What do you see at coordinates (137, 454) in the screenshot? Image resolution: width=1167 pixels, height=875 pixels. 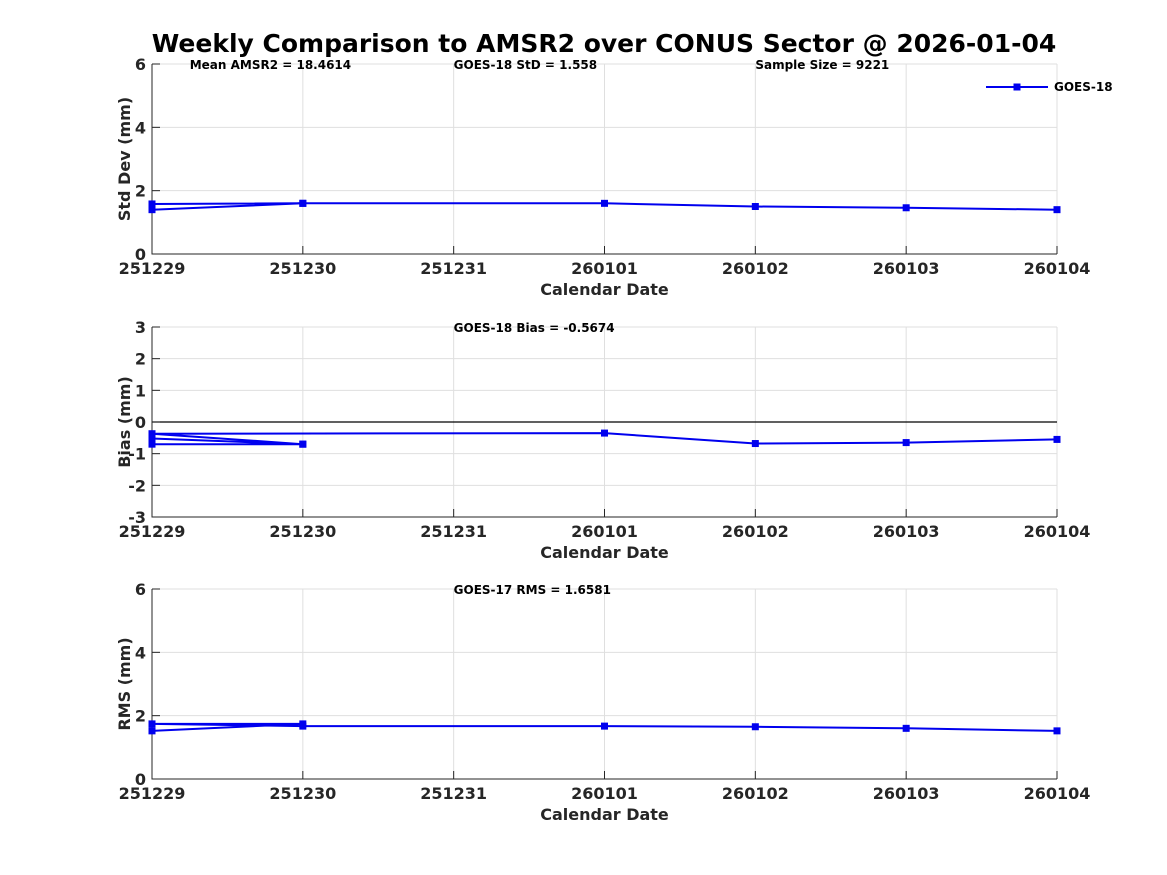 I see `y-tick-label: -1` at bounding box center [137, 454].